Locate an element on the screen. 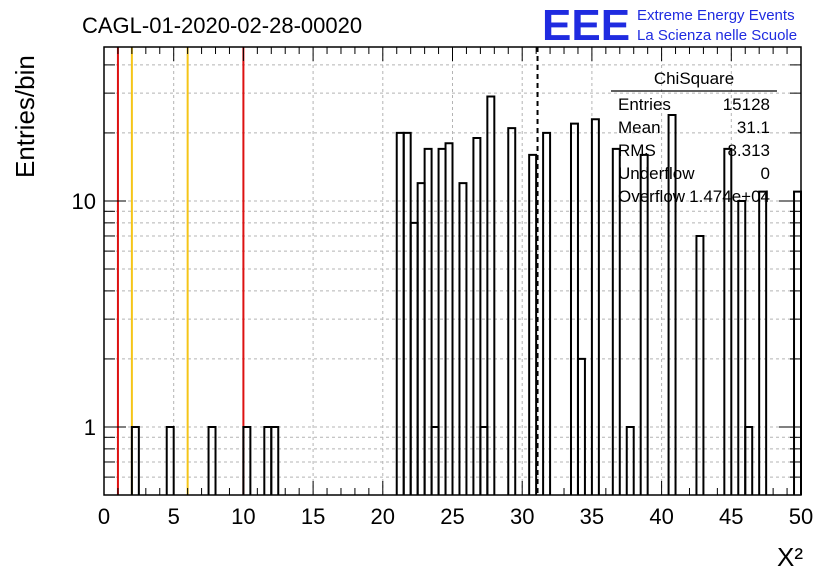 Image resolution: width=836 pixels, height=572 pixels. x-tick-label: 35 is located at coordinates (592, 516).